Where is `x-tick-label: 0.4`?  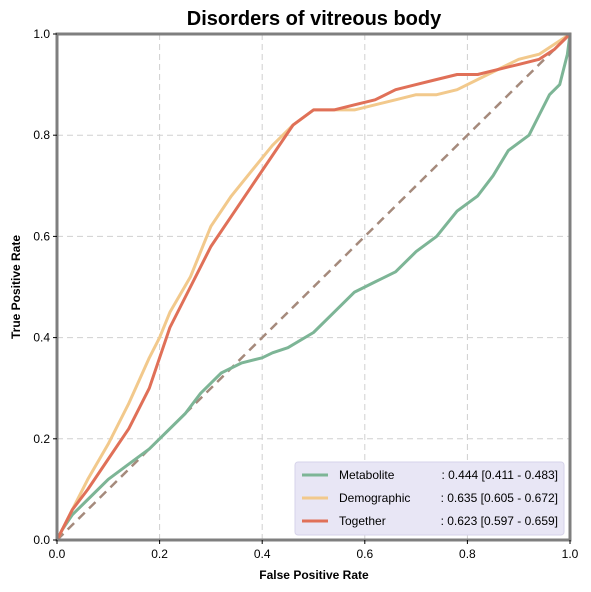
x-tick-label: 0.4 is located at coordinates (262, 554).